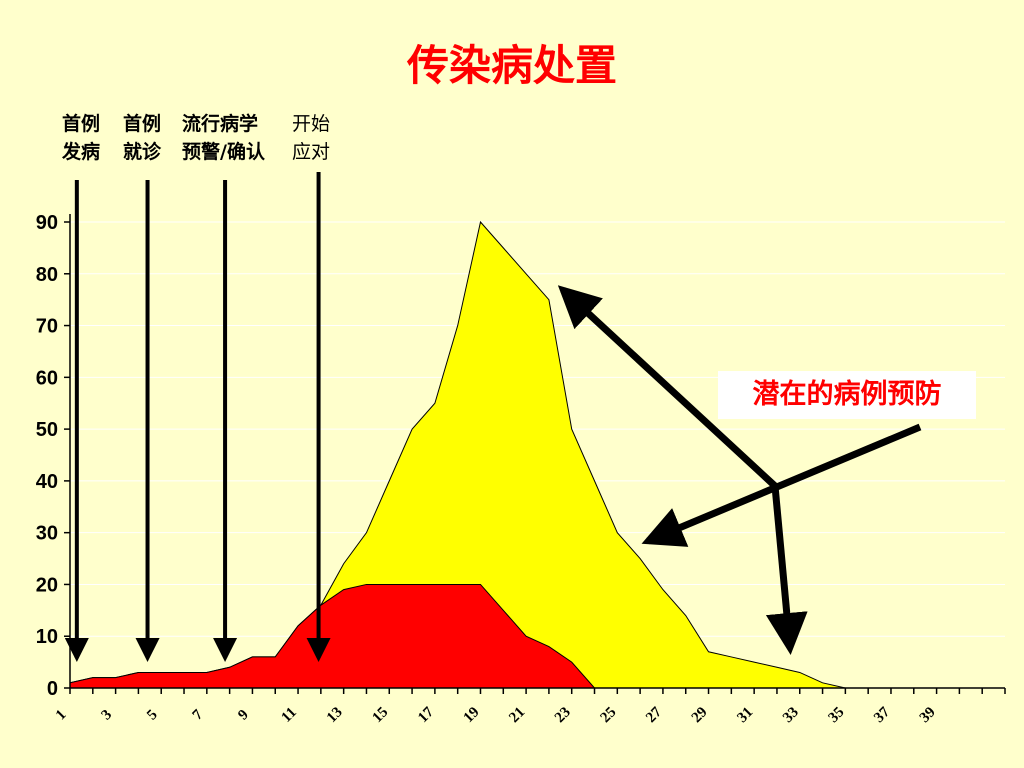 Image resolution: width=1024 pixels, height=768 pixels. Describe the element at coordinates (311, 138) in the screenshot. I see `event-label-start-response: 开始 应对` at that location.